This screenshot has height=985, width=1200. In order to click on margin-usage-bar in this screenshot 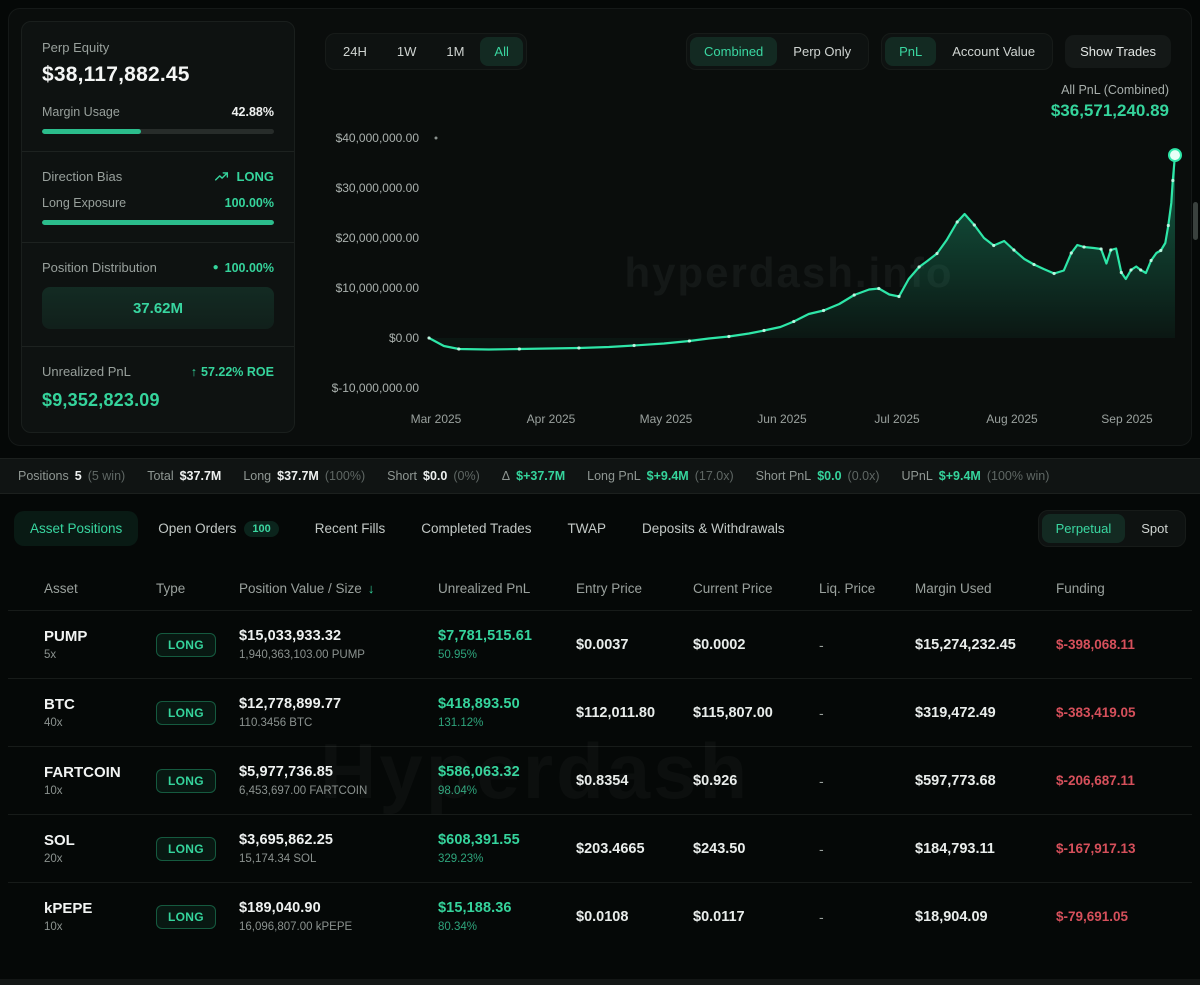, I will do `click(158, 131)`.